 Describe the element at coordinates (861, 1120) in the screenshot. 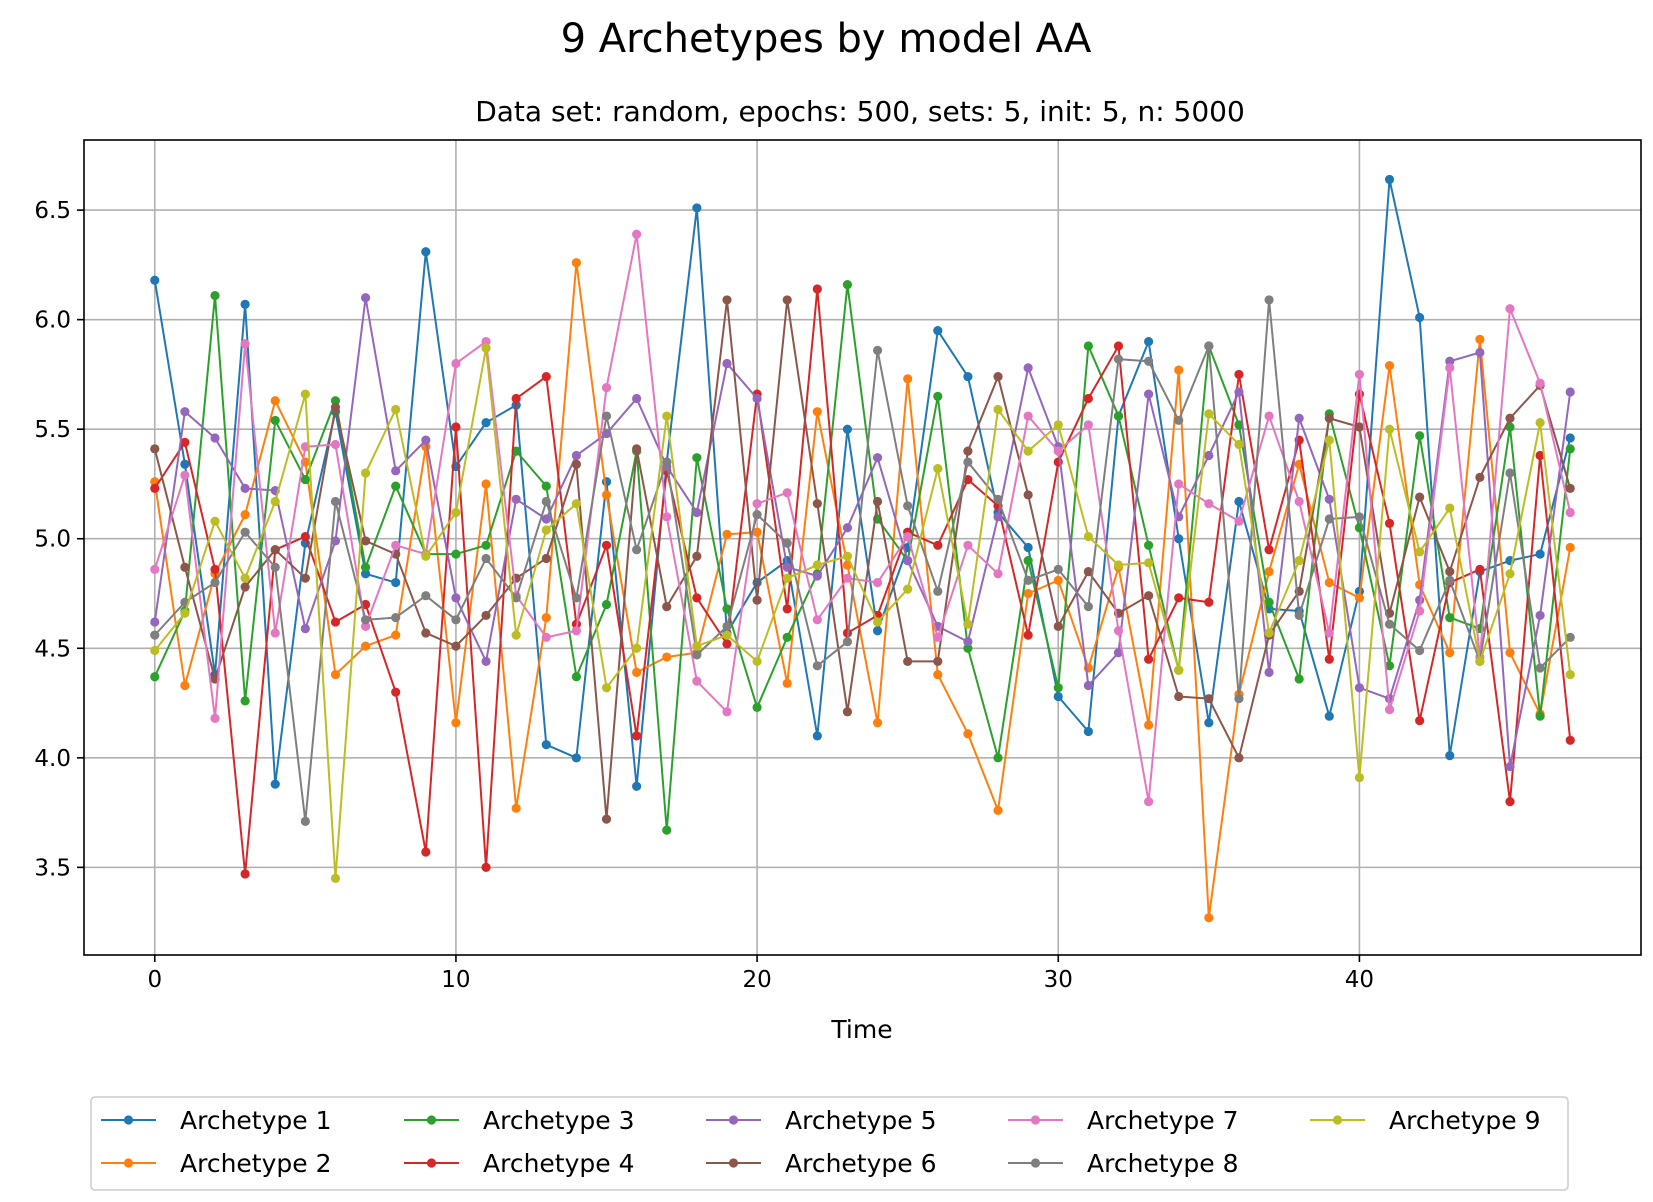

I see `legend-label: Archetype 5` at that location.